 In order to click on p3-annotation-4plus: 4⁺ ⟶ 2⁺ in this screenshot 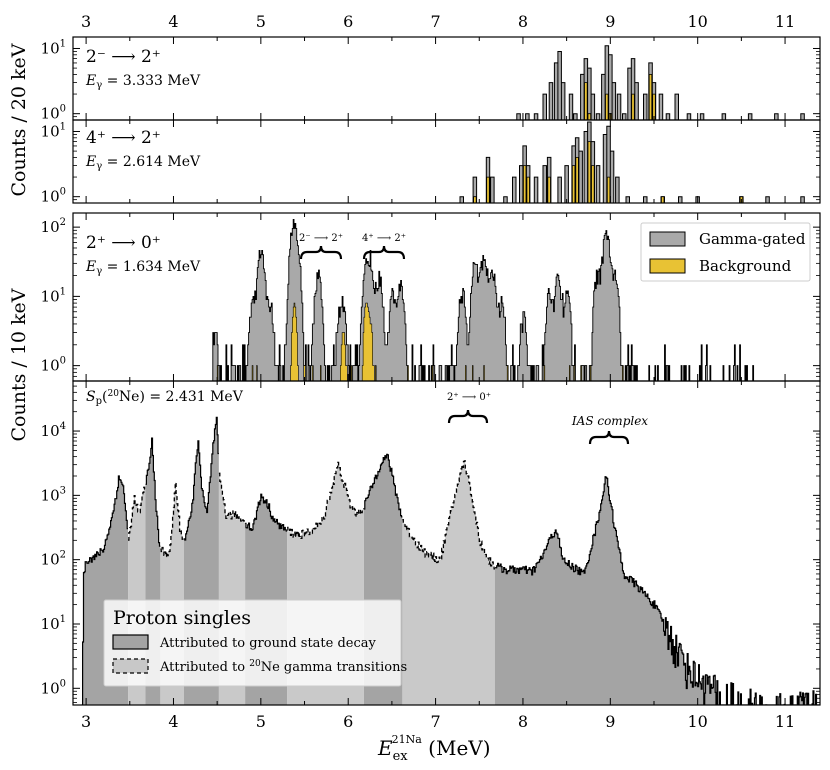, I will do `click(384, 238)`.